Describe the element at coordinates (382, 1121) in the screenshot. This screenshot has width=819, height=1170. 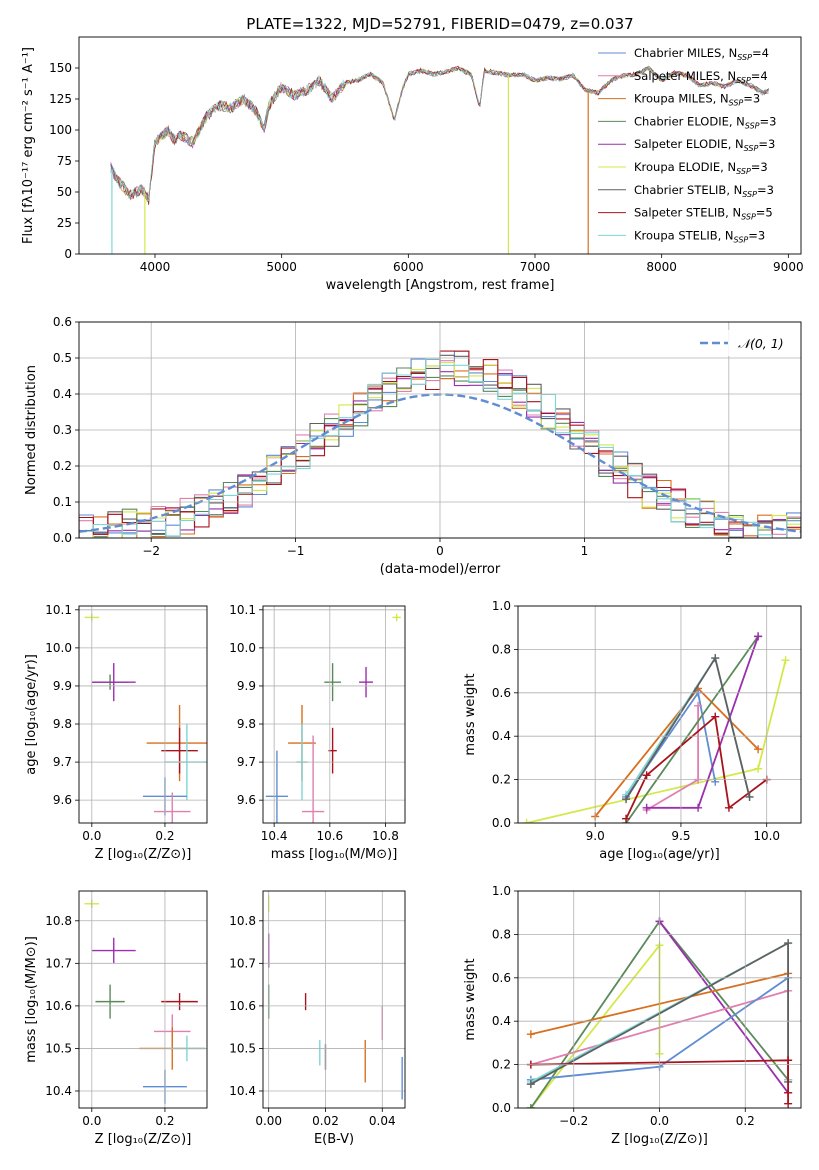
I see `x-tick-label: 0.04` at that location.